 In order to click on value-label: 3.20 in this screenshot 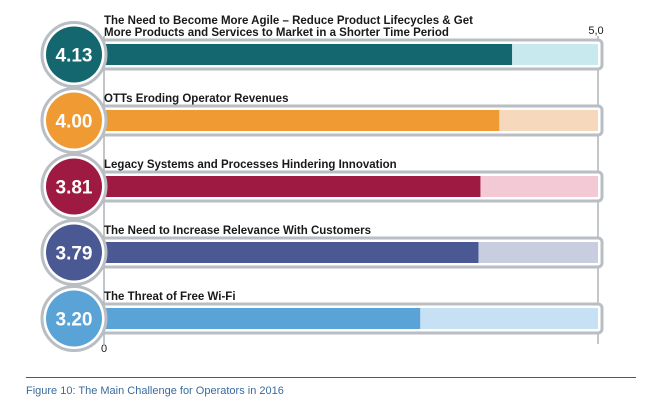, I will do `click(74, 320)`.